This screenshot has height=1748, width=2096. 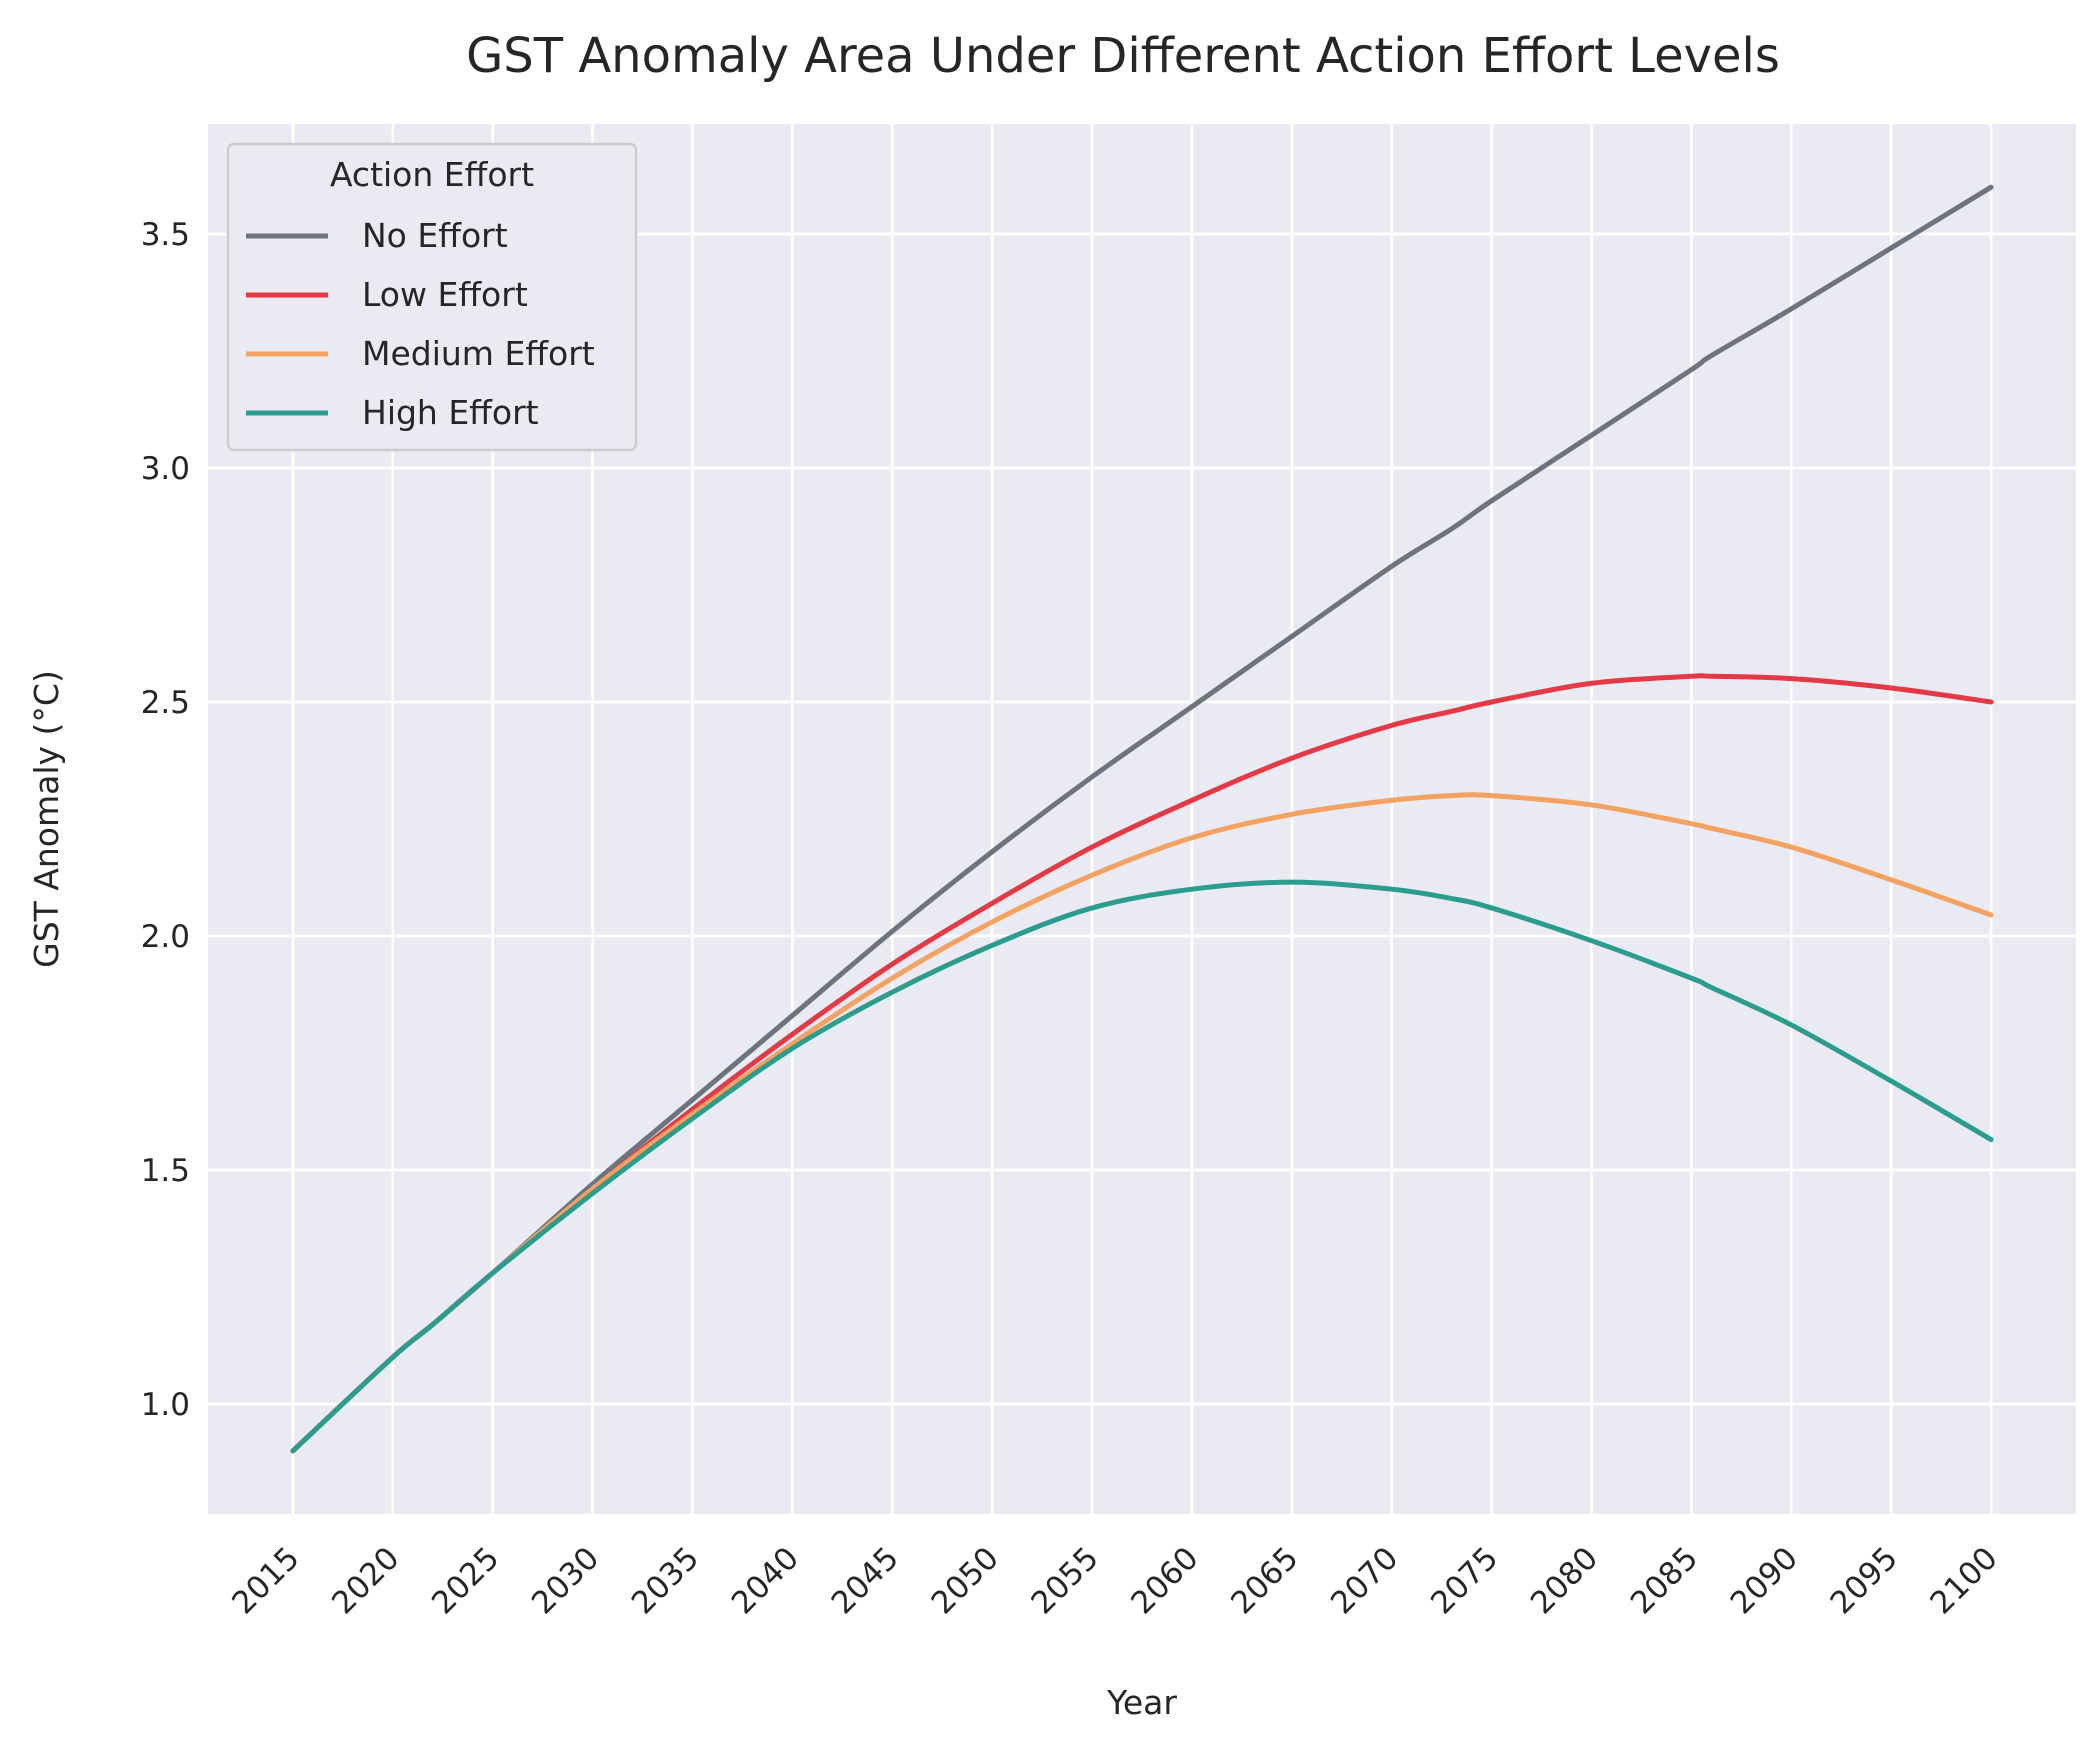 What do you see at coordinates (435, 235) in the screenshot?
I see `legend-label-no-effort: No Effort` at bounding box center [435, 235].